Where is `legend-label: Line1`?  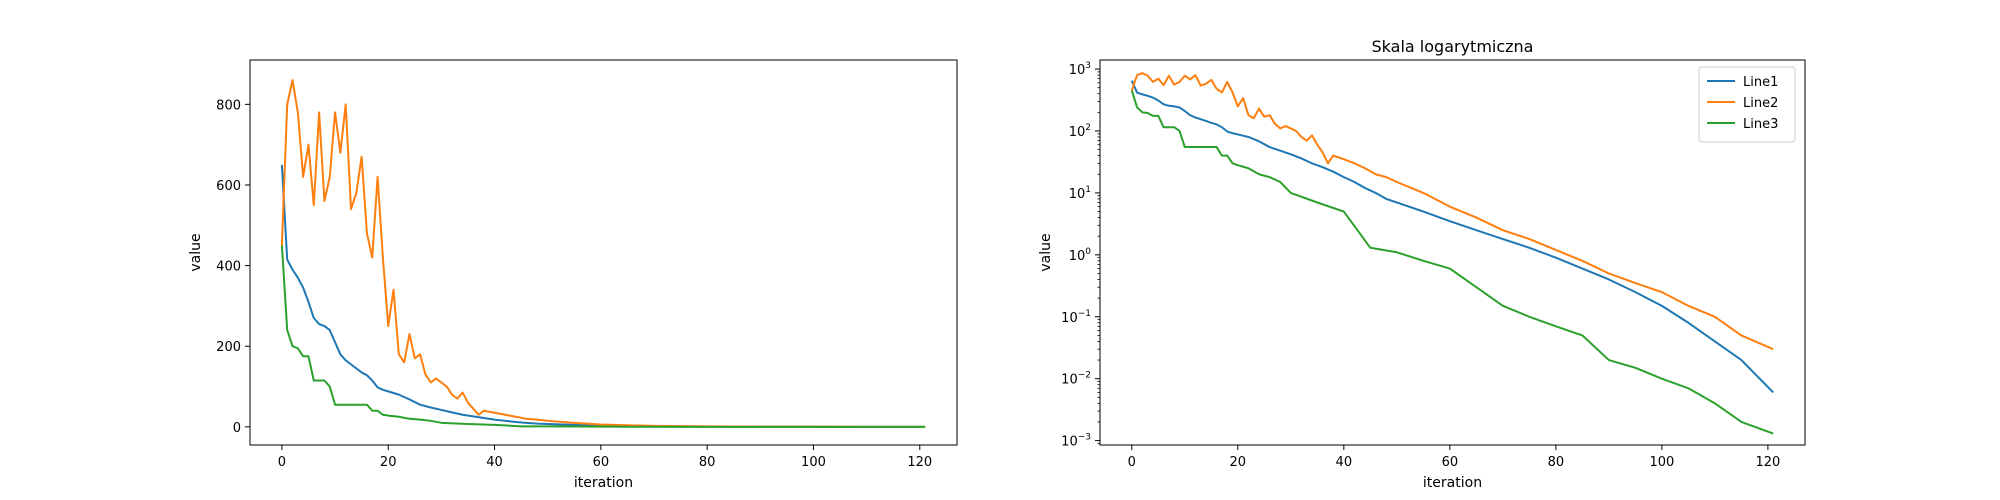
legend-label: Line1 is located at coordinates (1760, 82).